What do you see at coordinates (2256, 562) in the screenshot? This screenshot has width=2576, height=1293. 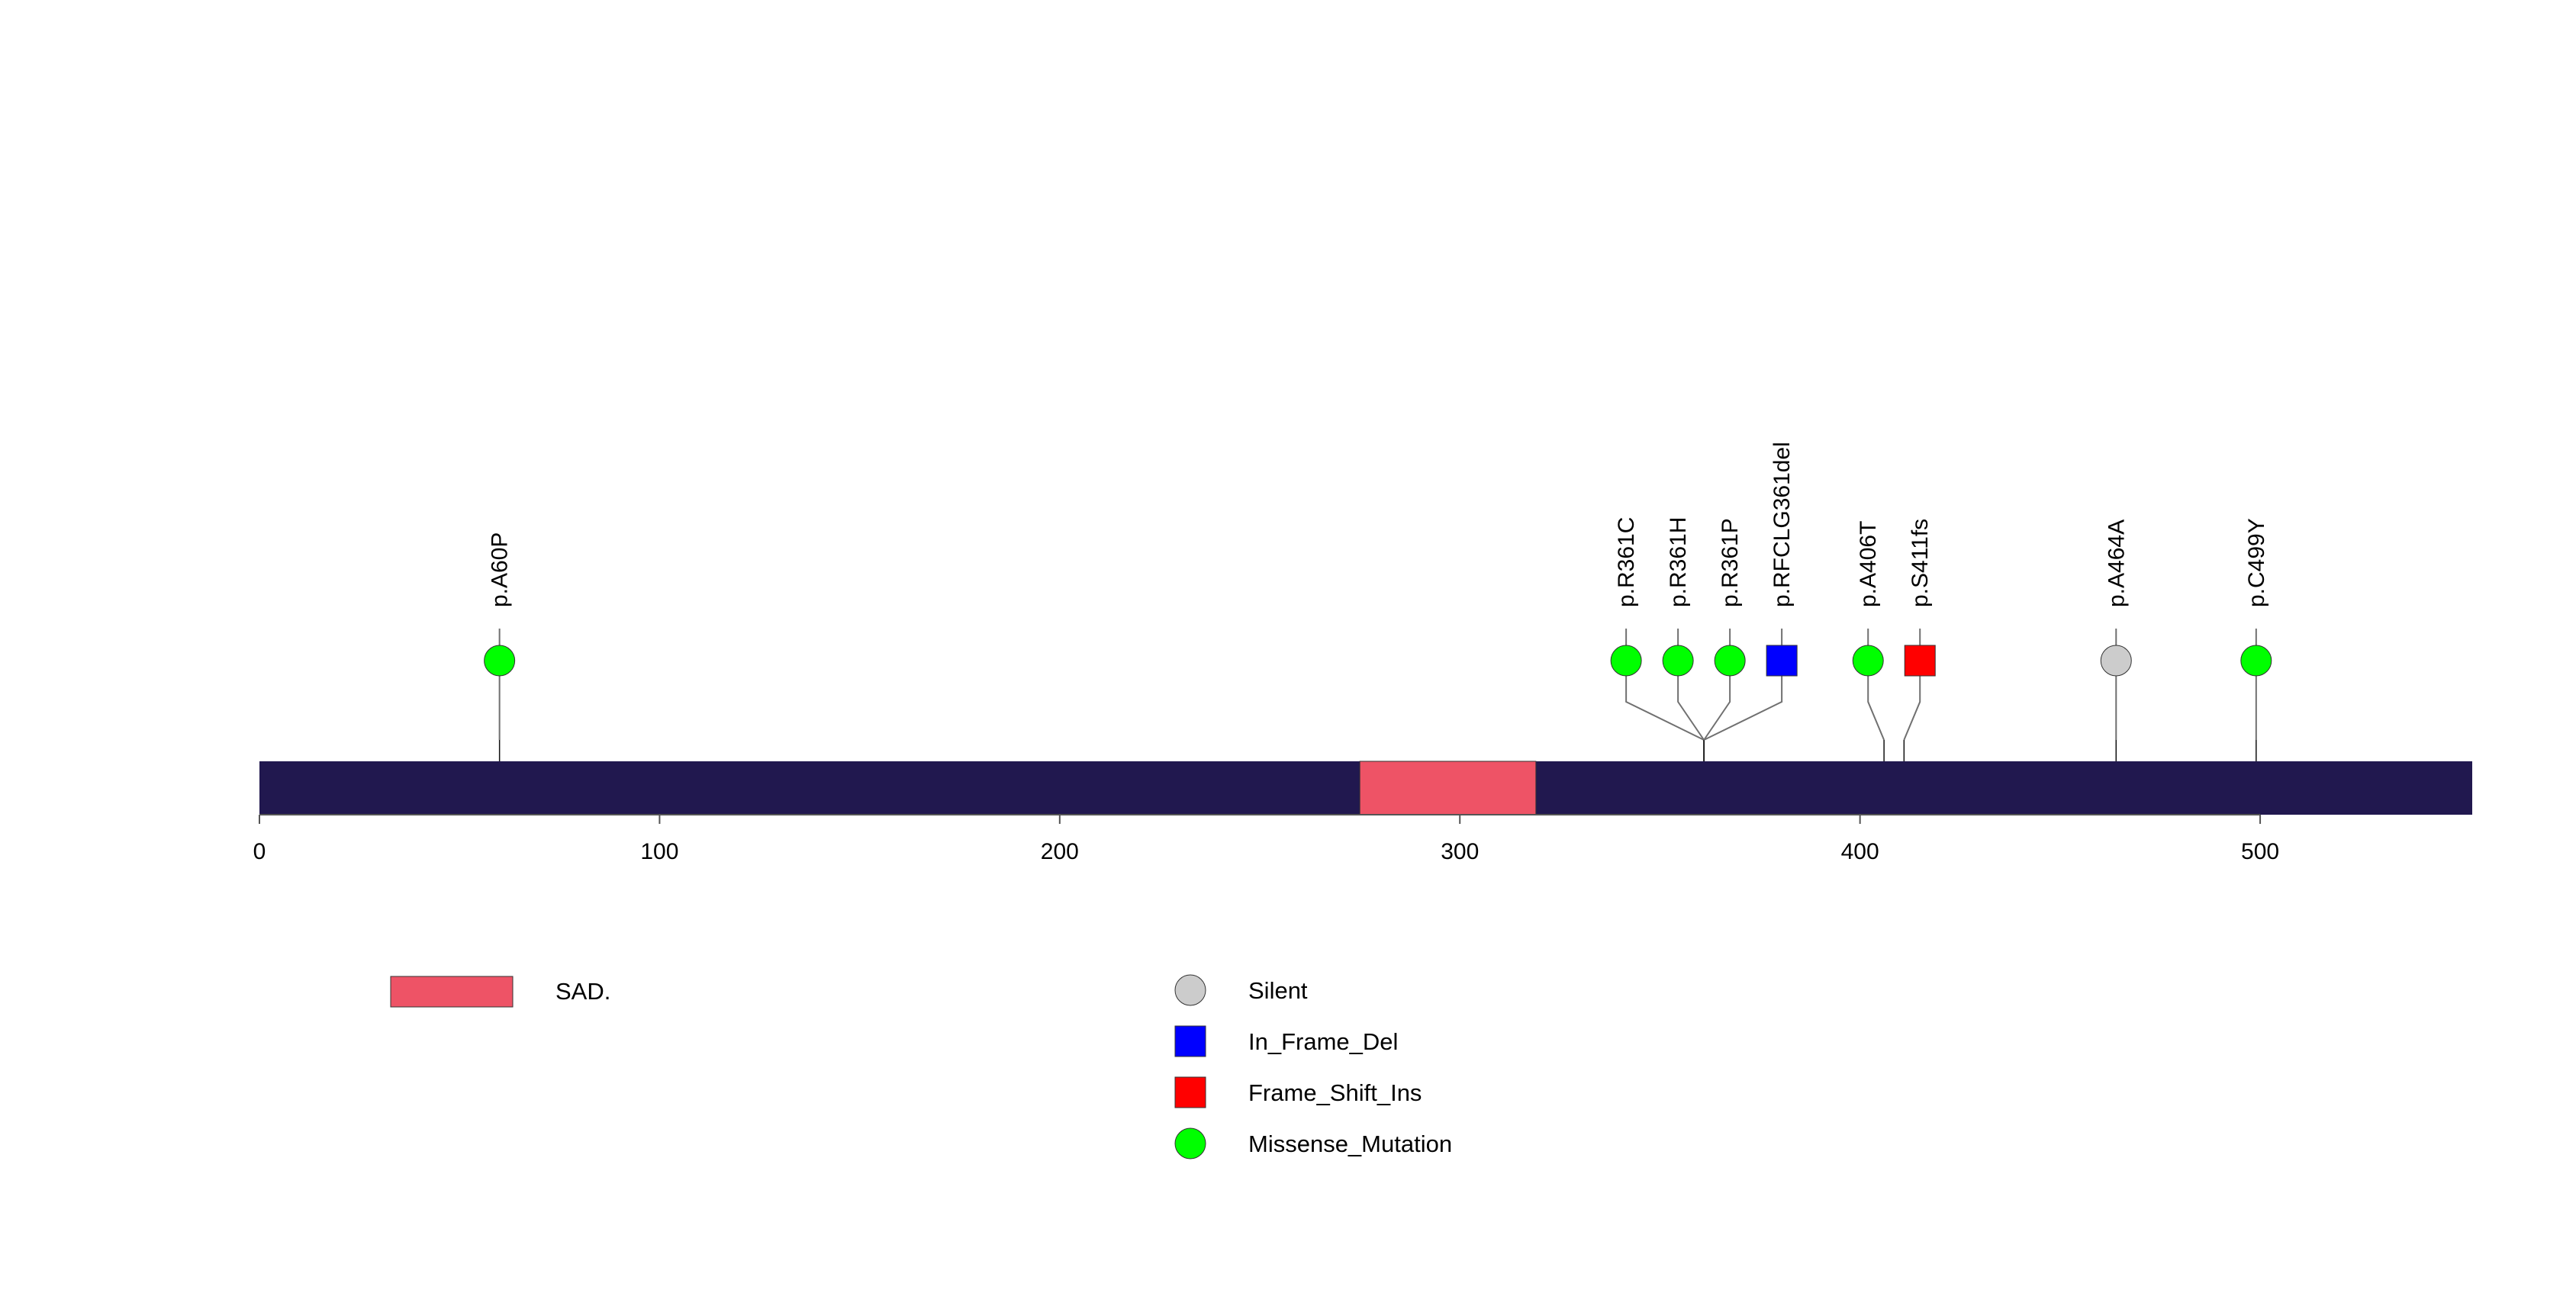 I see `mutation-label-pc499y: p.C499Y` at bounding box center [2256, 562].